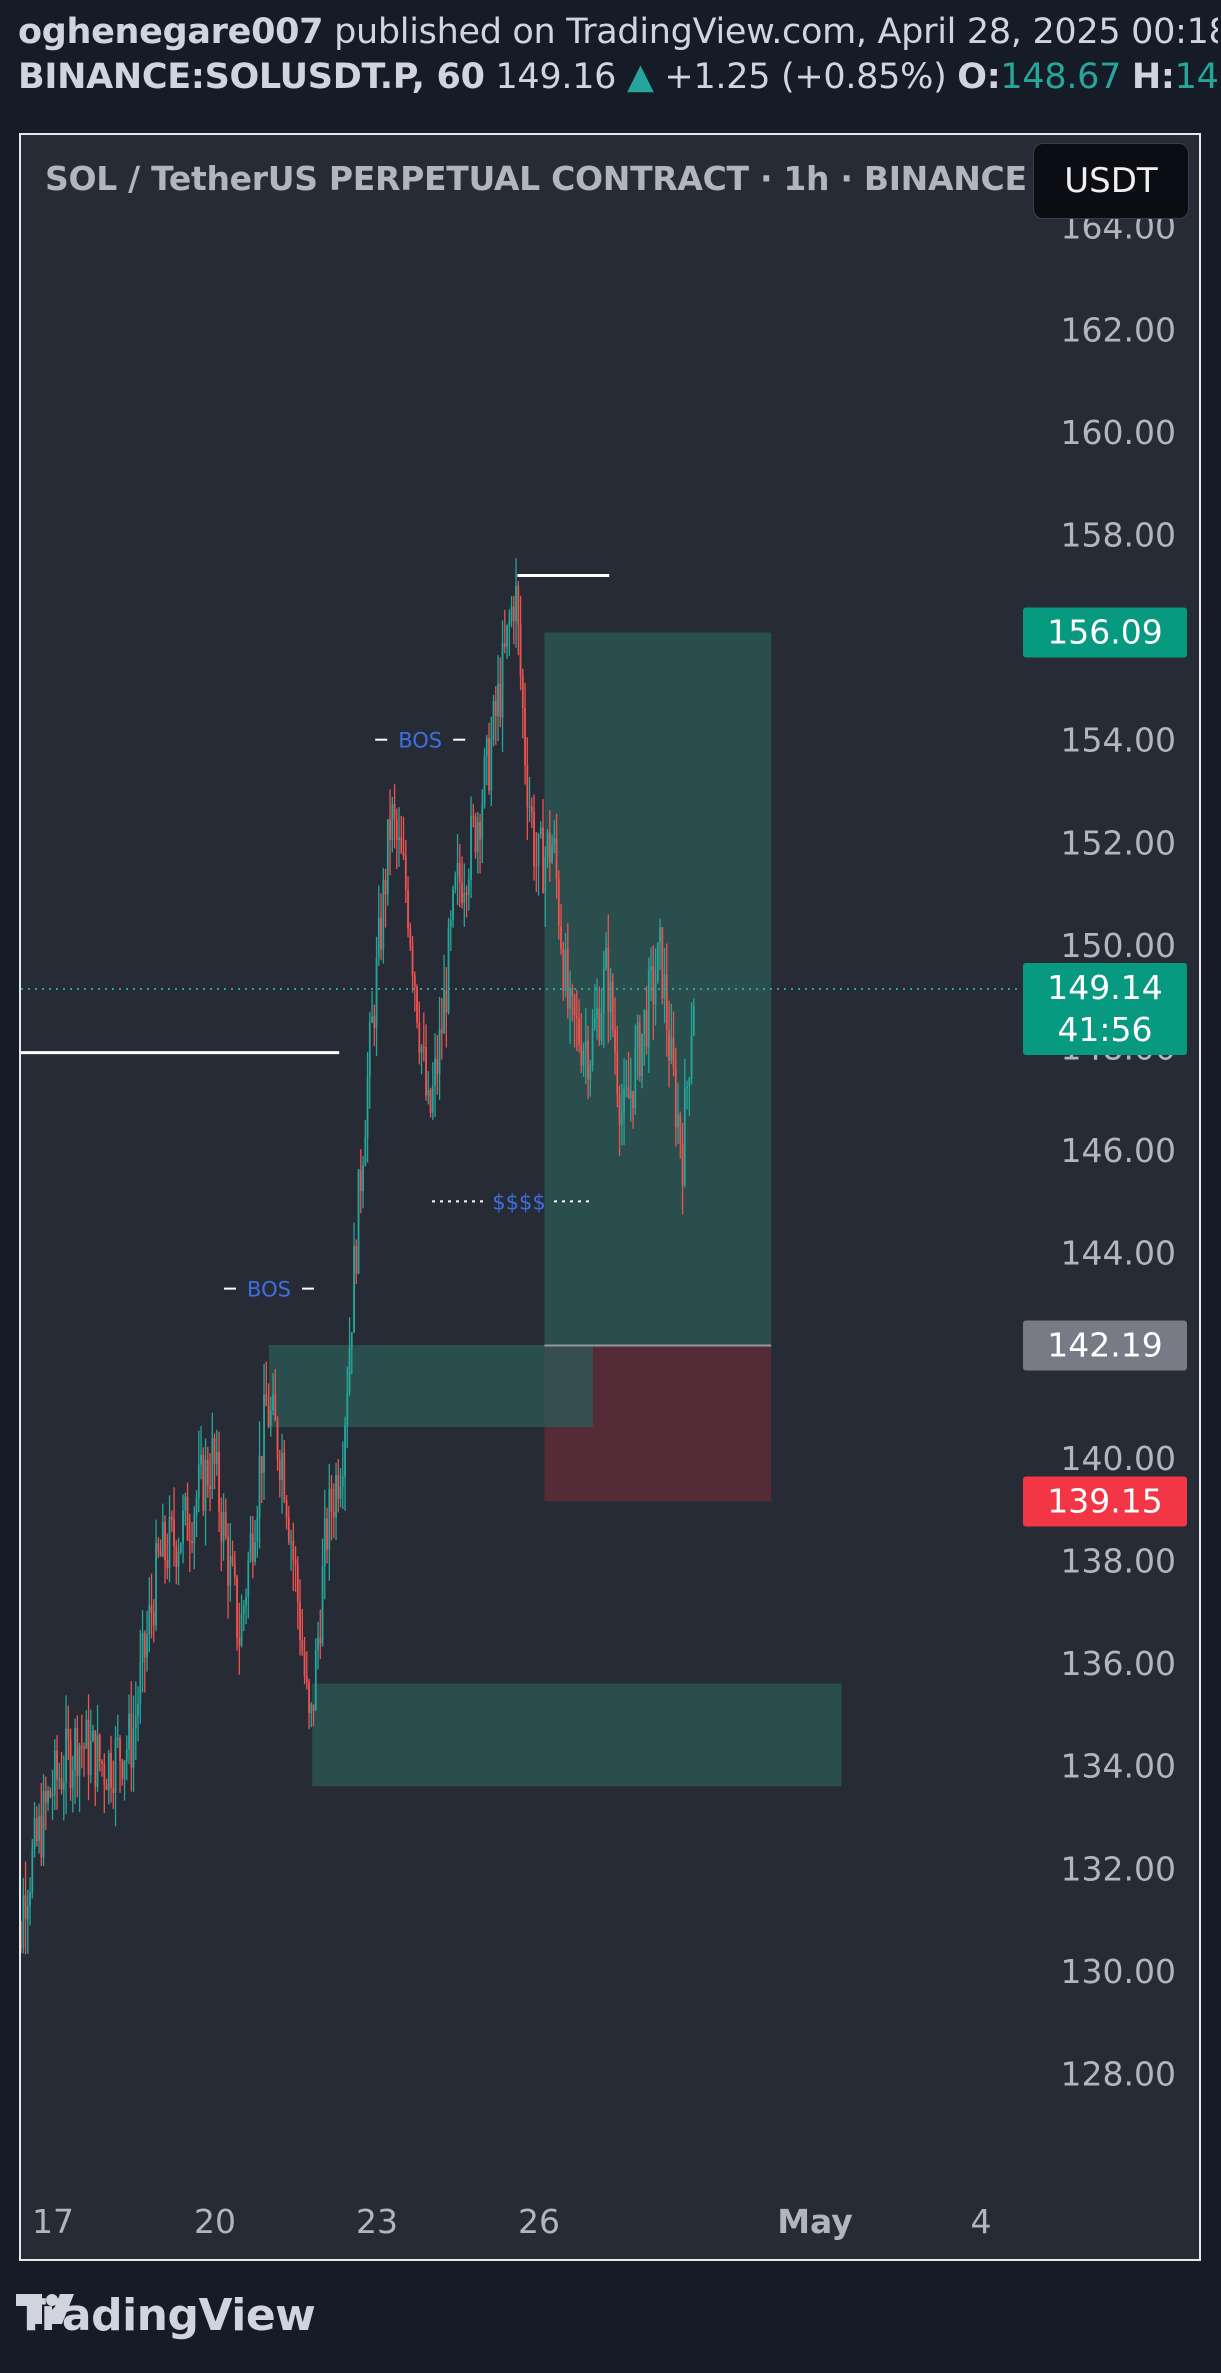 The width and height of the screenshot is (1221, 2373). Describe the element at coordinates (979, 77) in the screenshot. I see `open-label: O:` at that location.